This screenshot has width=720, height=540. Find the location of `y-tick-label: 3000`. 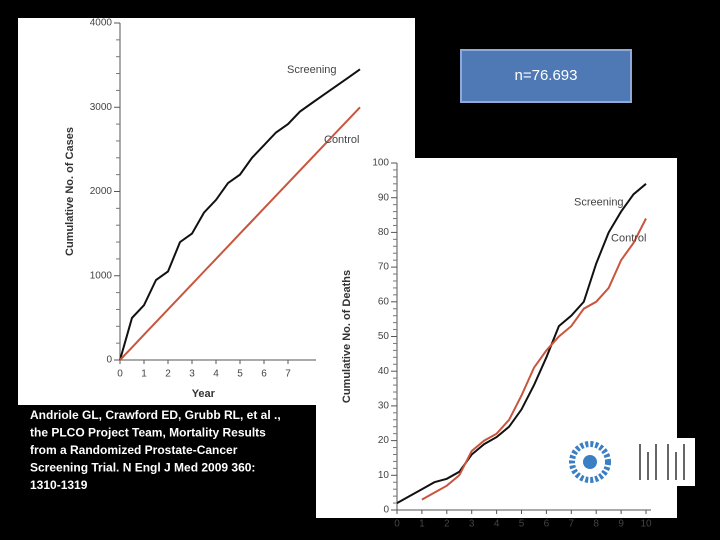

y-tick-label: 3000 is located at coordinates (101, 107).